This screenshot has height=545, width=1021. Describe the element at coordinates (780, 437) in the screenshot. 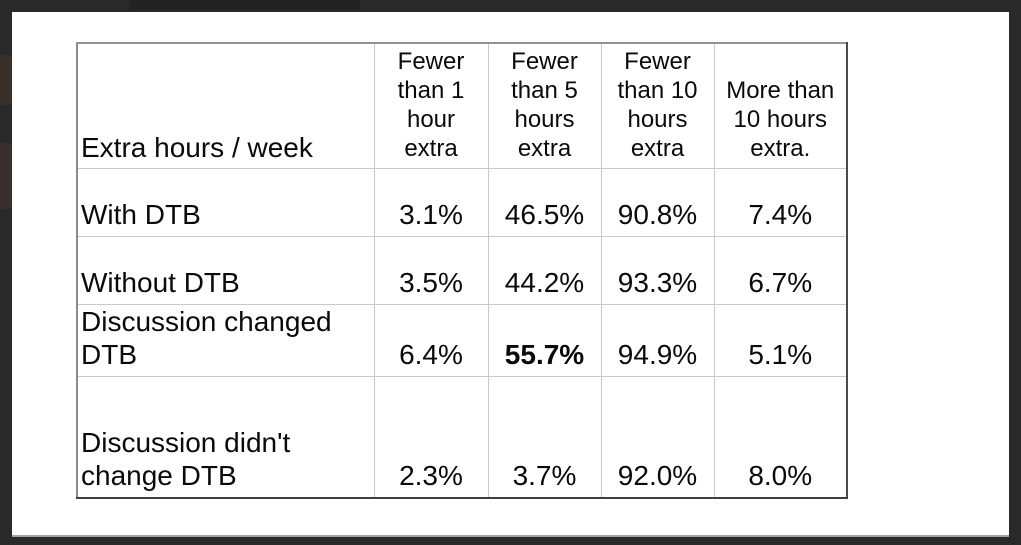

I see `value-cell: 8.0%` at that location.